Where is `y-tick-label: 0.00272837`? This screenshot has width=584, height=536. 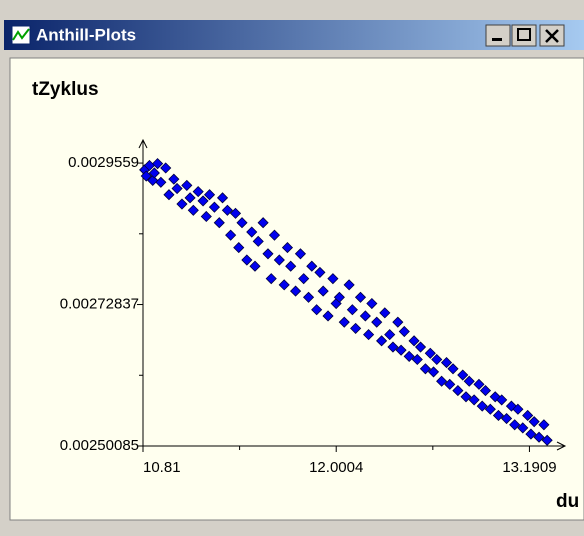
y-tick-label: 0.00272837 is located at coordinates (99, 304).